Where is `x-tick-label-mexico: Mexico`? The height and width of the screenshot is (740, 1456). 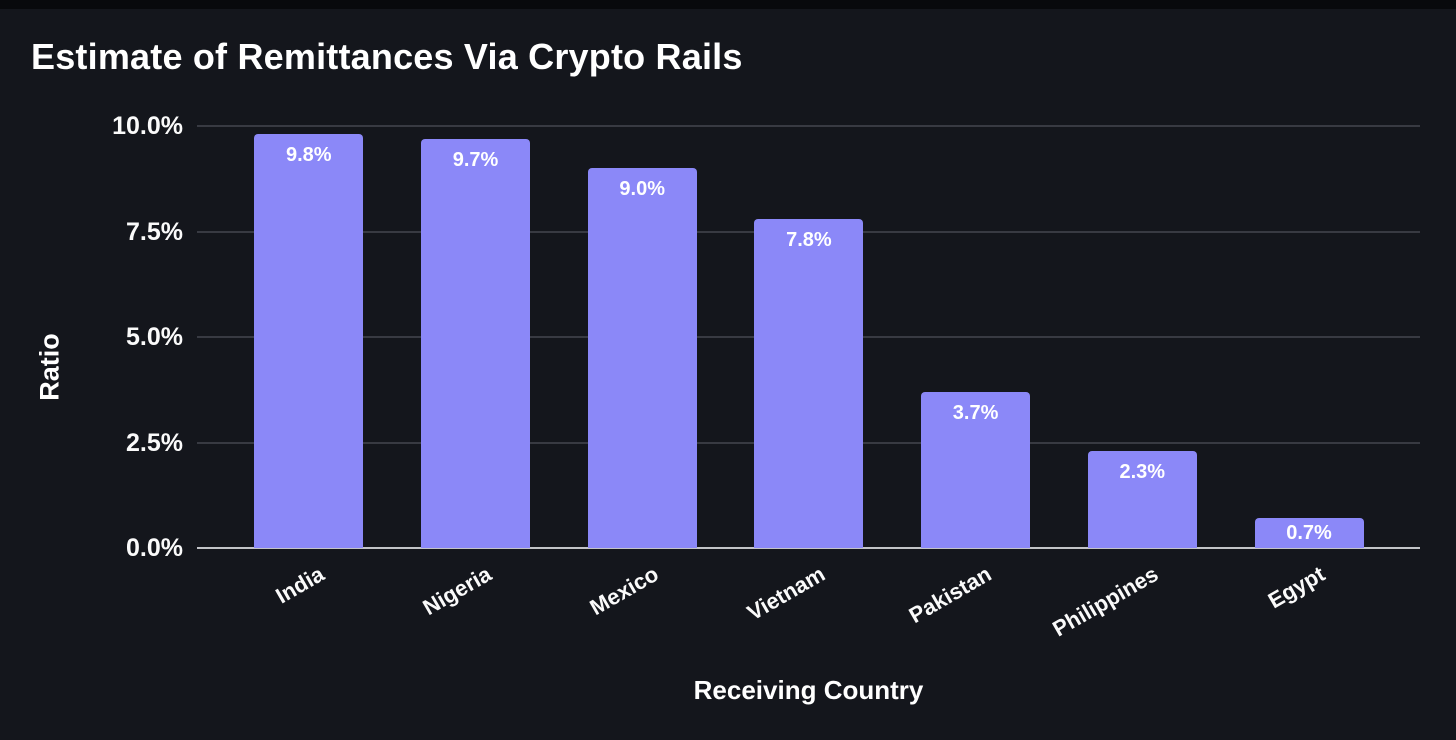
x-tick-label-mexico: Mexico is located at coordinates (624, 591).